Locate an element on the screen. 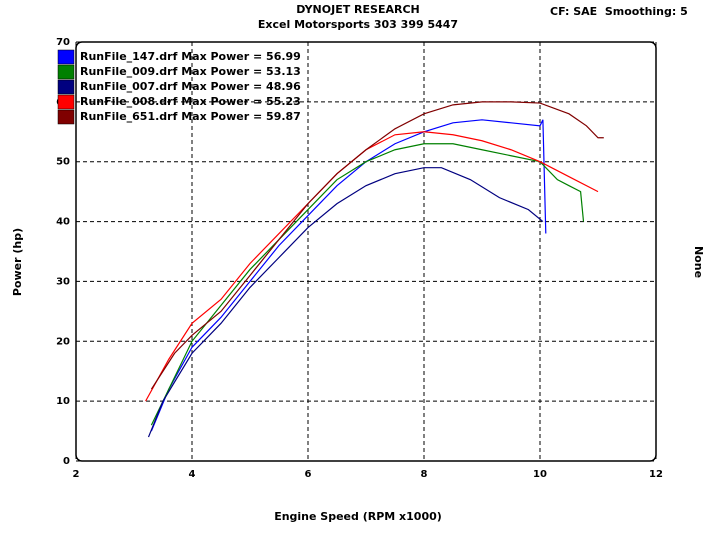 This screenshot has height=533, width=721. legend-label: RunFile_009.drf Max Power = 53.13 is located at coordinates (190, 71).